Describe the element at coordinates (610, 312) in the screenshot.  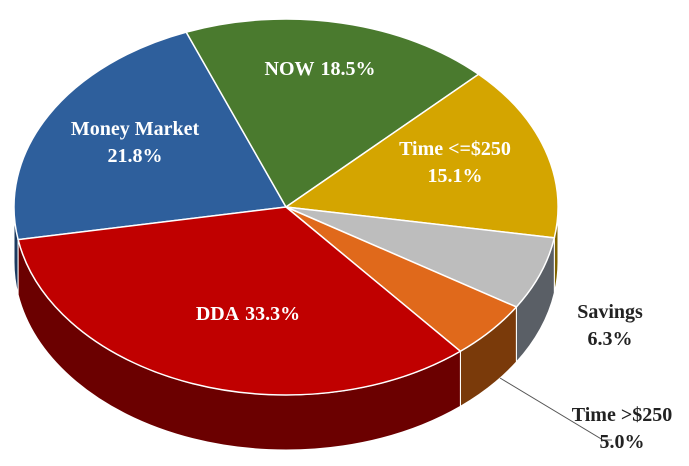
I see `category-label: Savings` at that location.